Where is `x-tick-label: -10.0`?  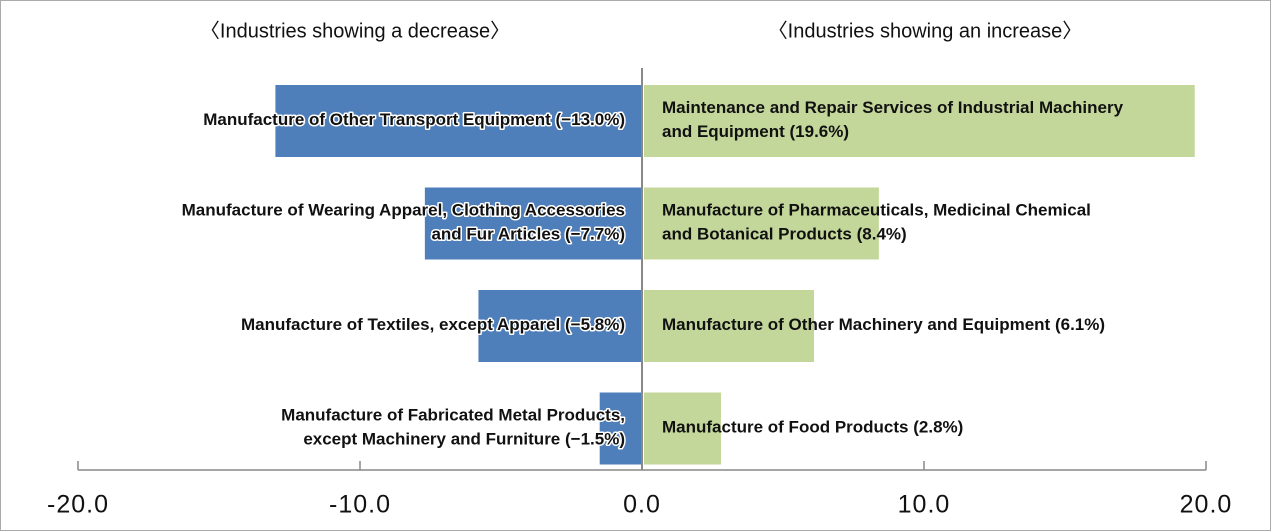
x-tick-label: -10.0 is located at coordinates (360, 505).